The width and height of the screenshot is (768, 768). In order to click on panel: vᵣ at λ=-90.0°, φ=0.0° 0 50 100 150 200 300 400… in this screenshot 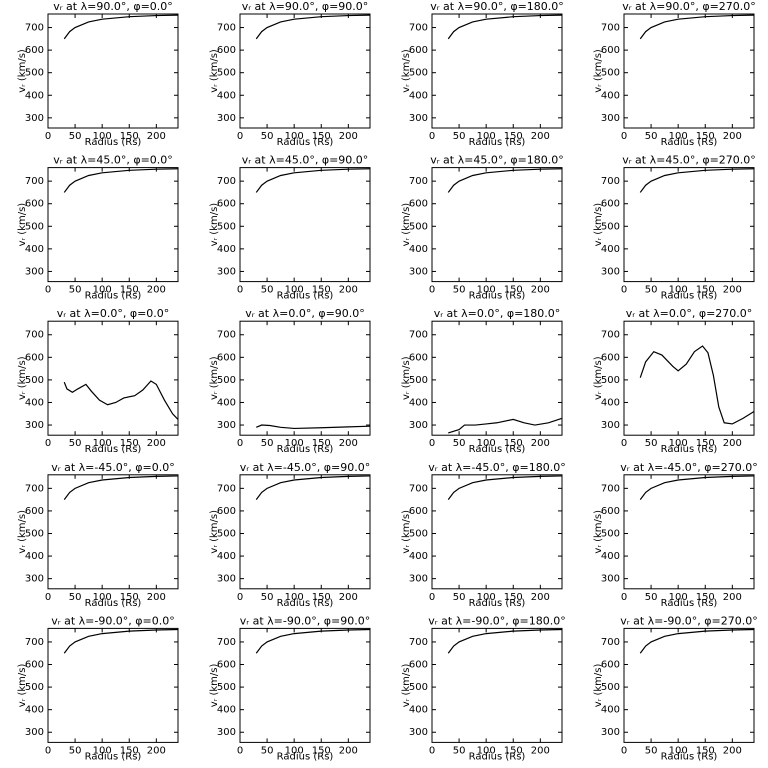, I will do `click(98, 688)`.